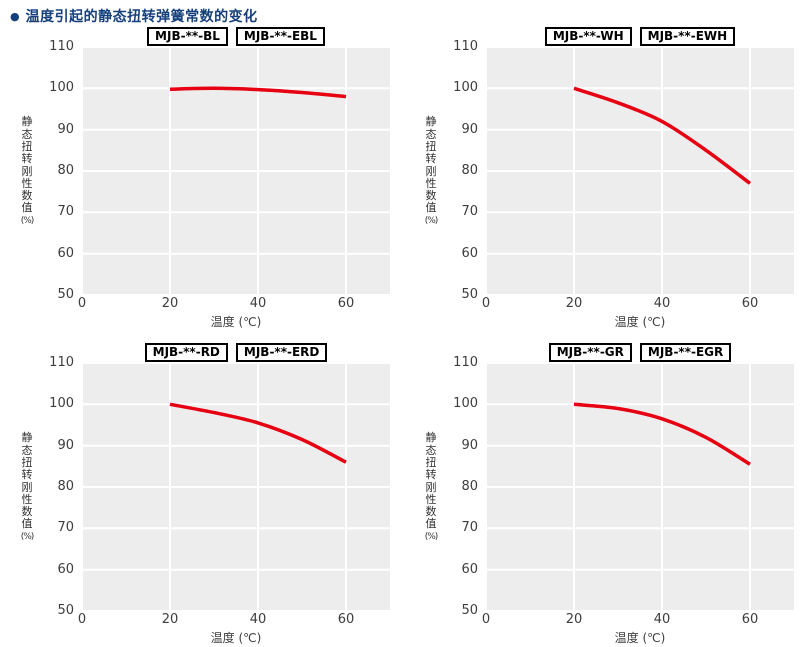 Image resolution: width=809 pixels, height=647 pixels. Describe the element at coordinates (590, 353) in the screenshot. I see `model-label-box: MJB-**-GR` at that location.